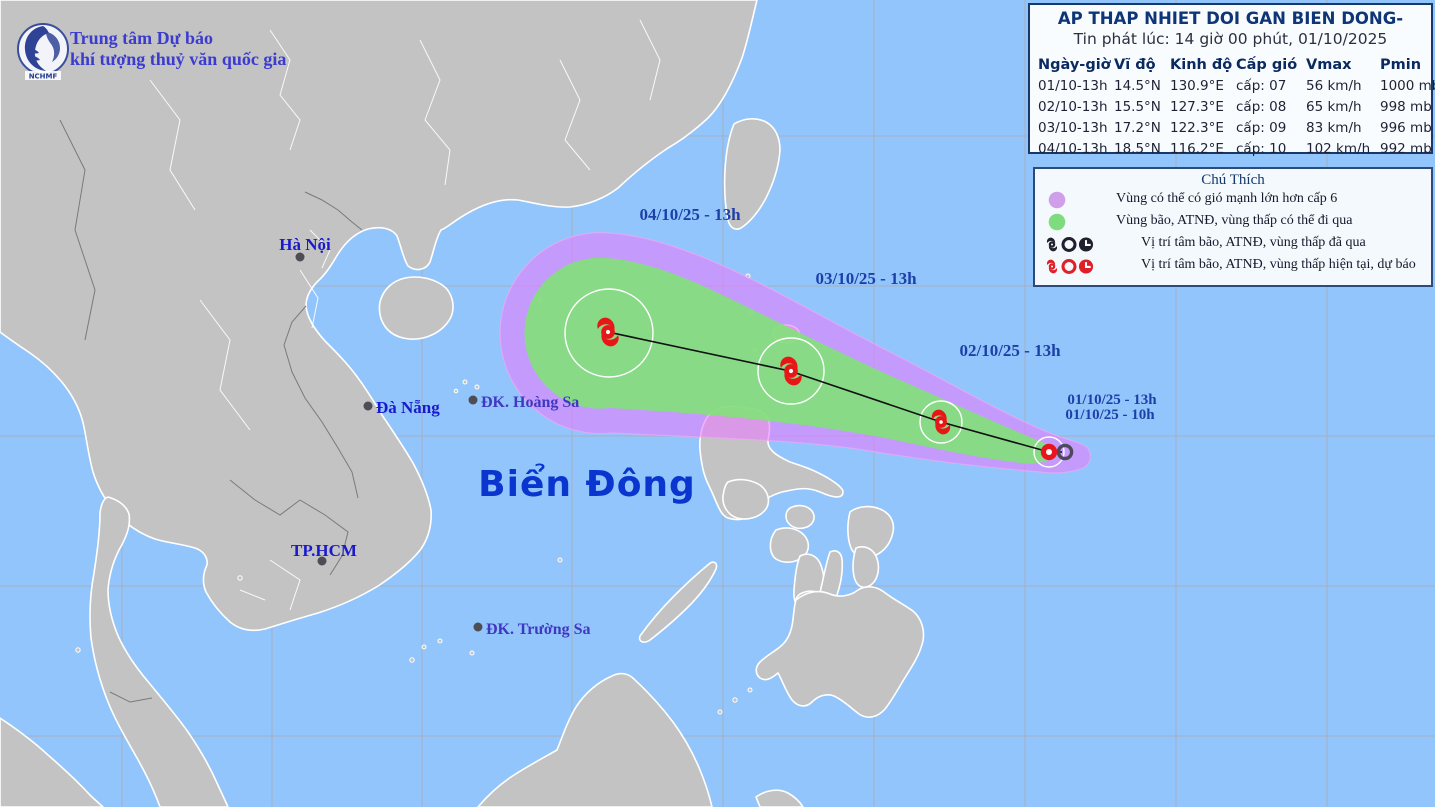  I want to click on col-header-lat: Vĩ độ, so click(1135, 65).